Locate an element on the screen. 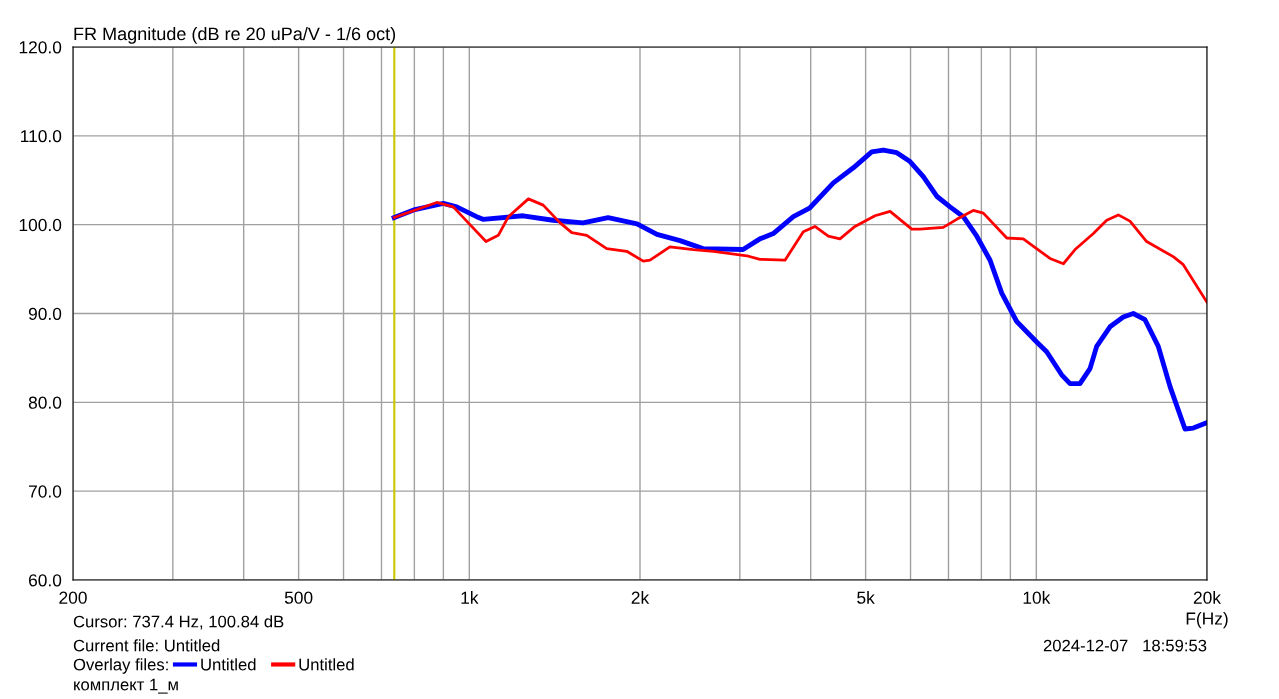 This screenshot has width=1279, height=699. text: комплект 1_м is located at coordinates (126, 686).